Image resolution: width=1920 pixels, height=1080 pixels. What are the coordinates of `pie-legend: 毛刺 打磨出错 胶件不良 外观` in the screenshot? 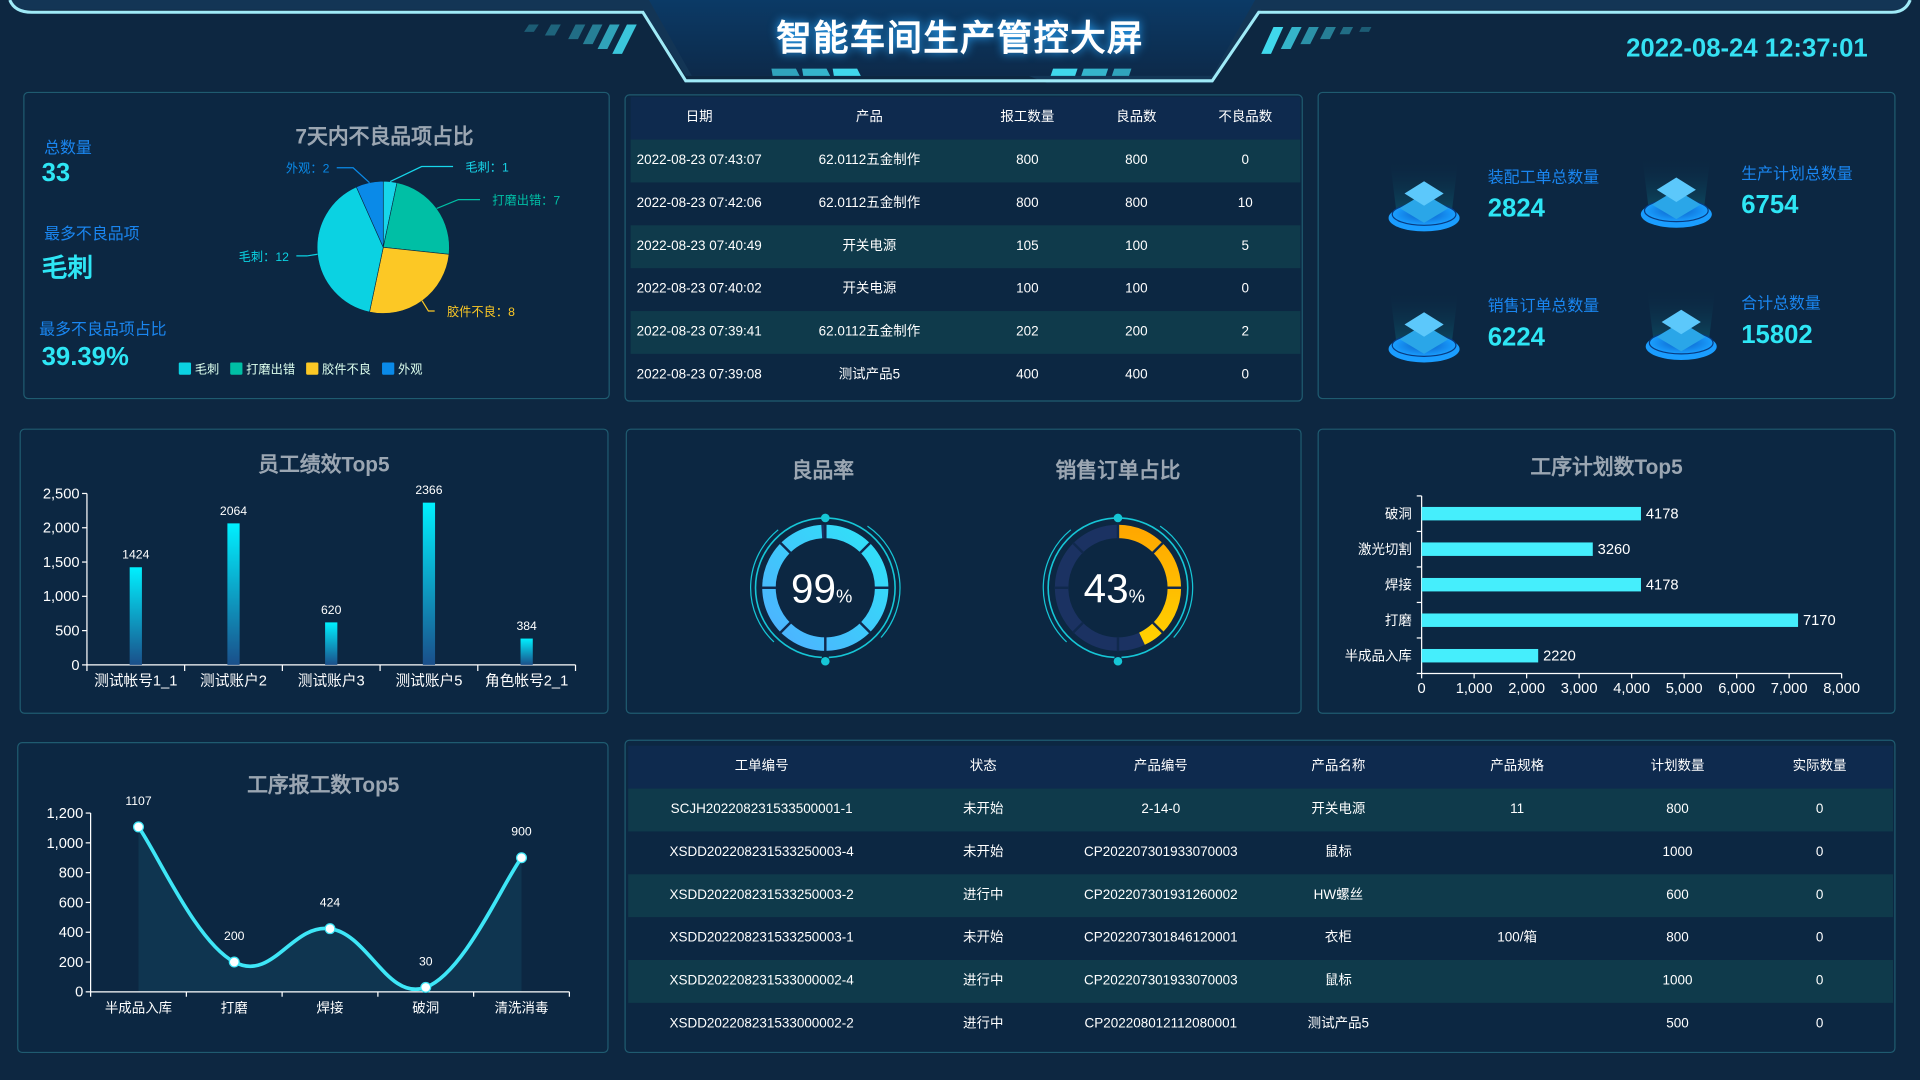 It's located at (300, 368).